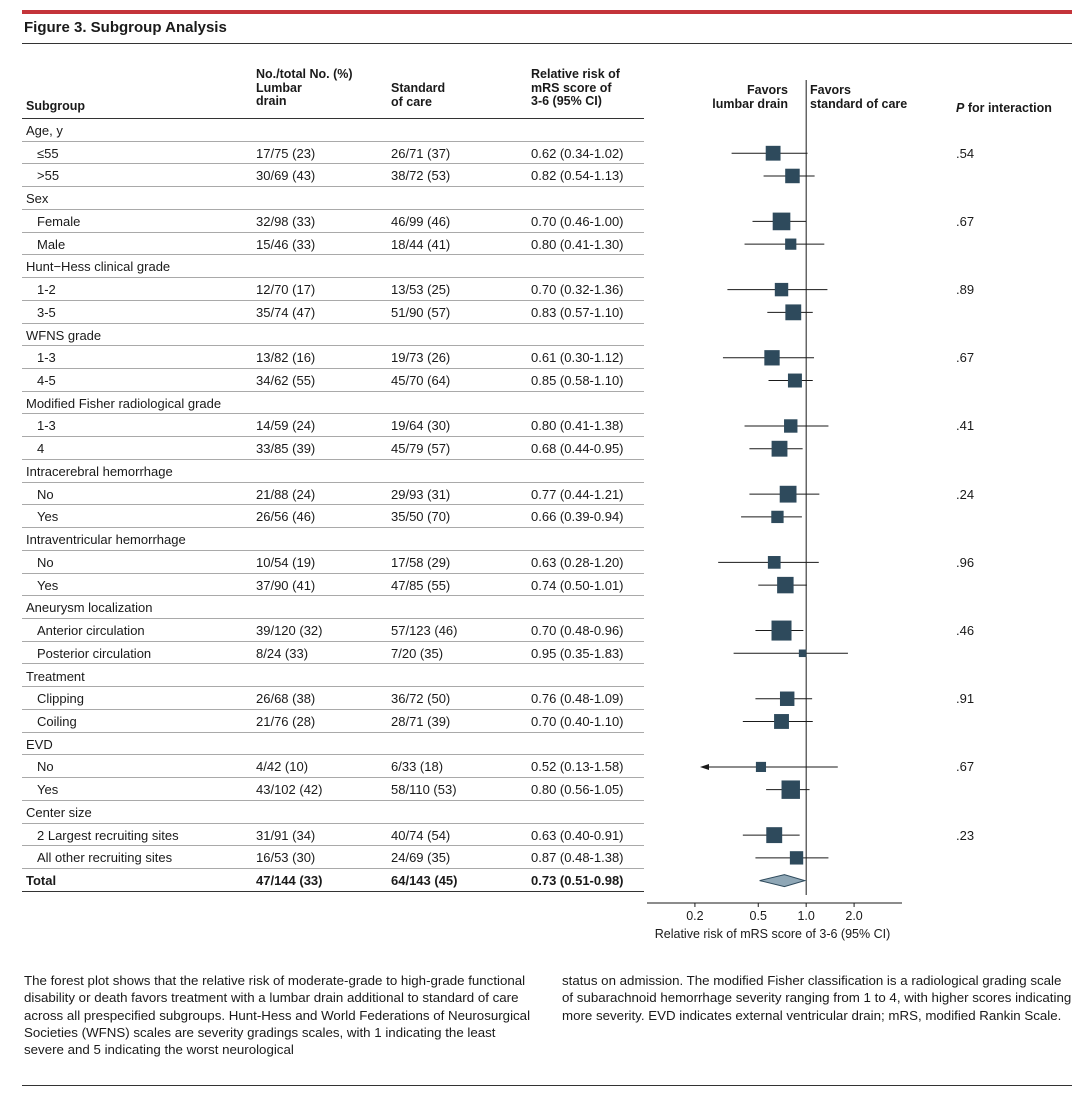 The image size is (1080, 1098). What do you see at coordinates (577, 721) in the screenshot?
I see `relative-risk-ci: 0.70 (0.40-1.10)` at bounding box center [577, 721].